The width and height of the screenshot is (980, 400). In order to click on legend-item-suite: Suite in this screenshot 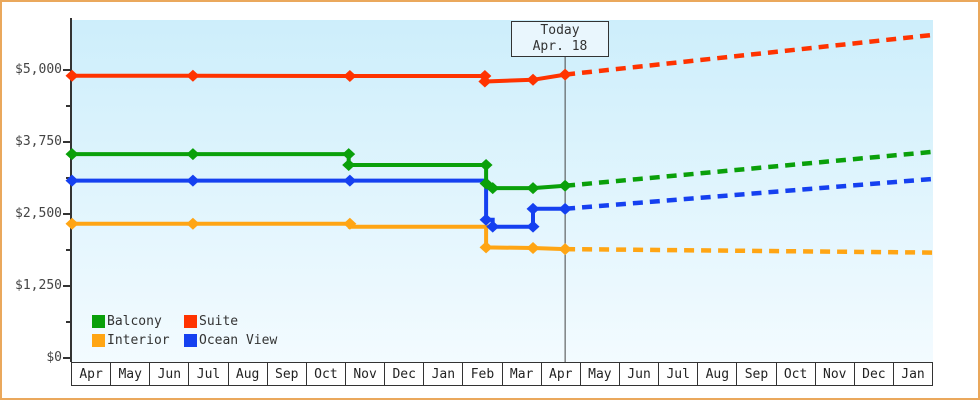, I will do `click(230, 321)`.